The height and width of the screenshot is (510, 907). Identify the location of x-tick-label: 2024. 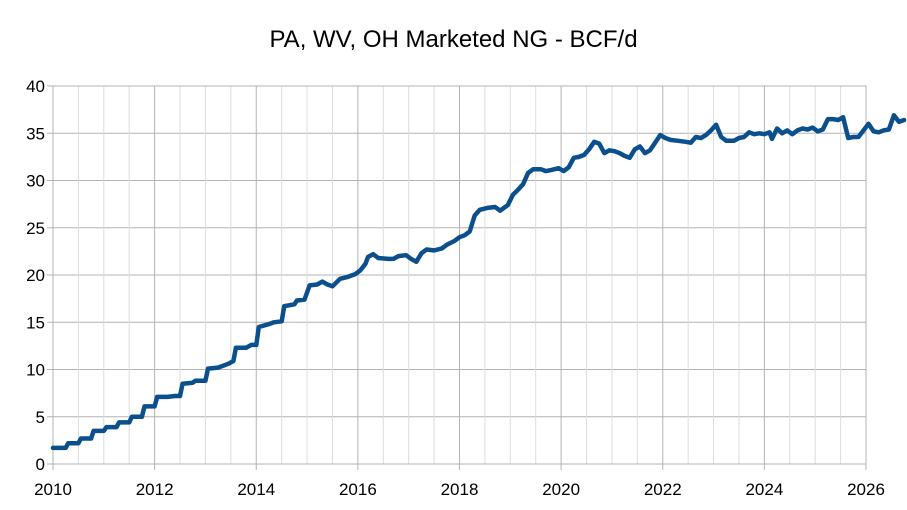
(764, 489).